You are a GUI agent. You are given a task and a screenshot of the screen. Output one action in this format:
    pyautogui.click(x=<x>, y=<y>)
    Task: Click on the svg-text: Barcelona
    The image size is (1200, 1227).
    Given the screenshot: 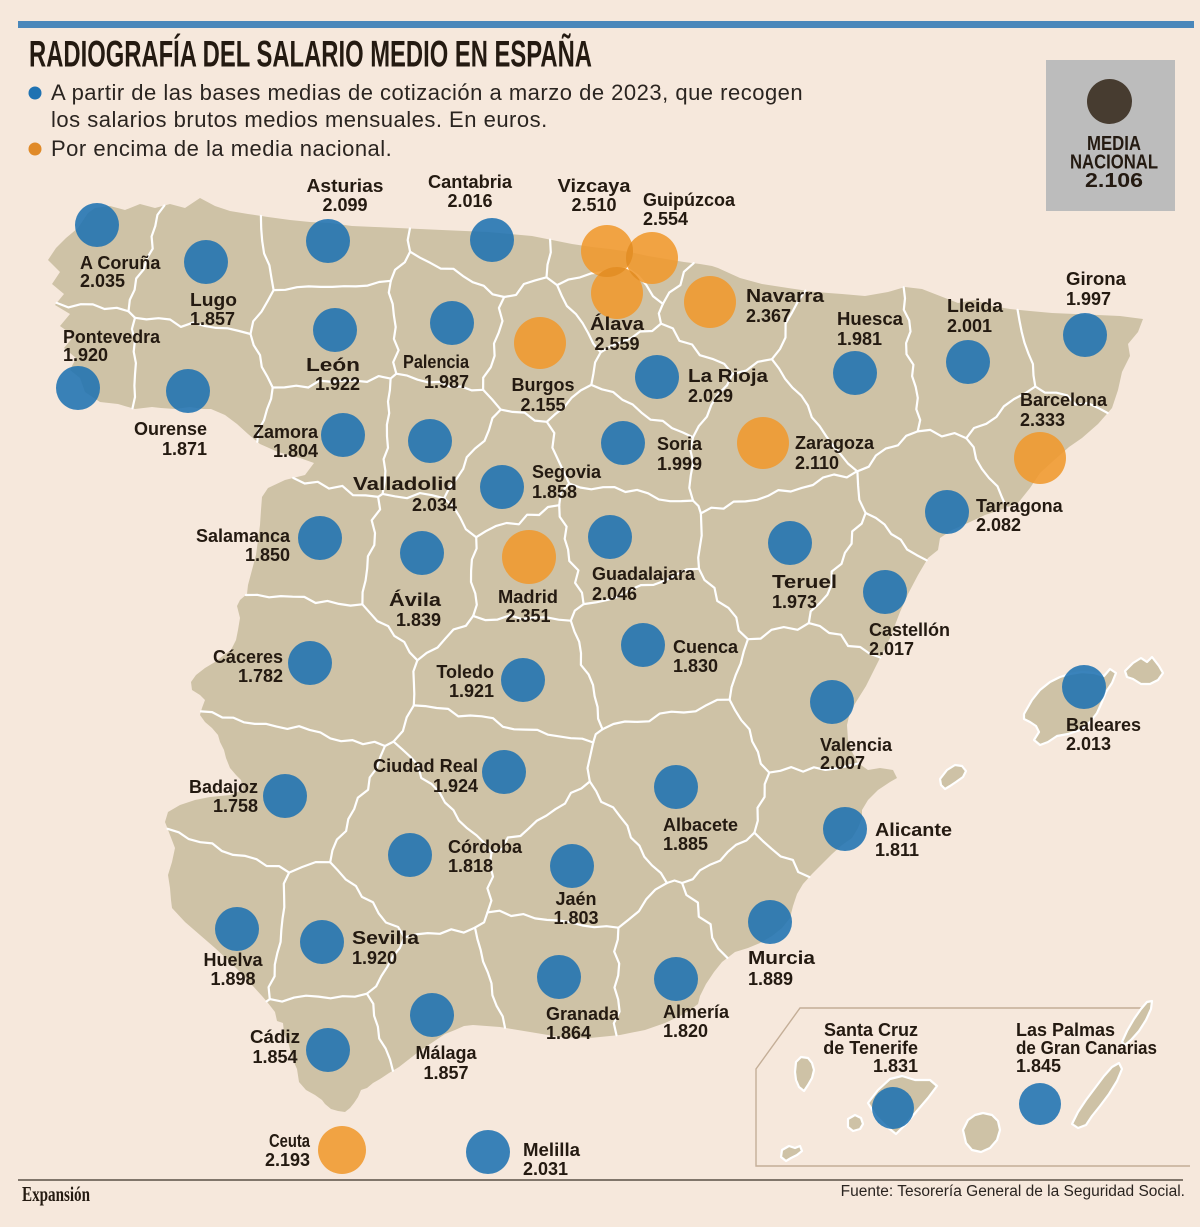 What is the action you would take?
    pyautogui.click(x=1064, y=400)
    